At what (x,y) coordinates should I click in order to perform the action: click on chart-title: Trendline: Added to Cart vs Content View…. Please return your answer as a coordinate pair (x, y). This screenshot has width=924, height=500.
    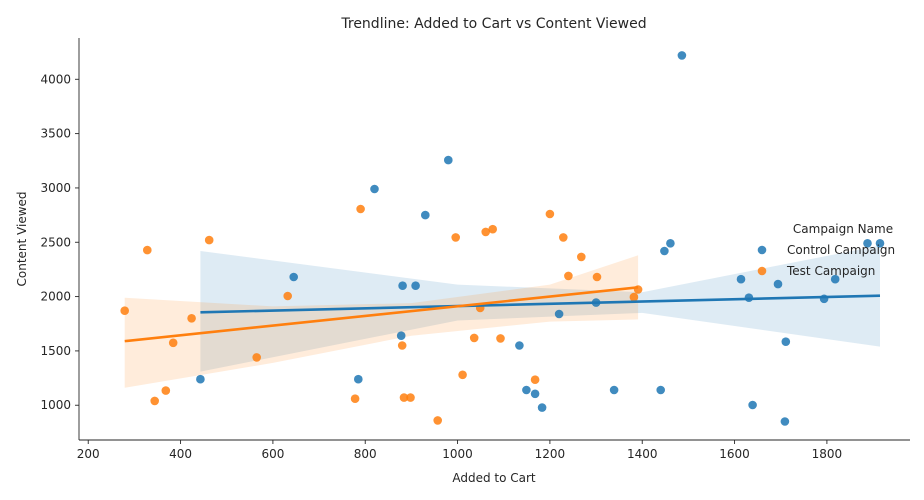
    Looking at the image, I should click on (493, 24).